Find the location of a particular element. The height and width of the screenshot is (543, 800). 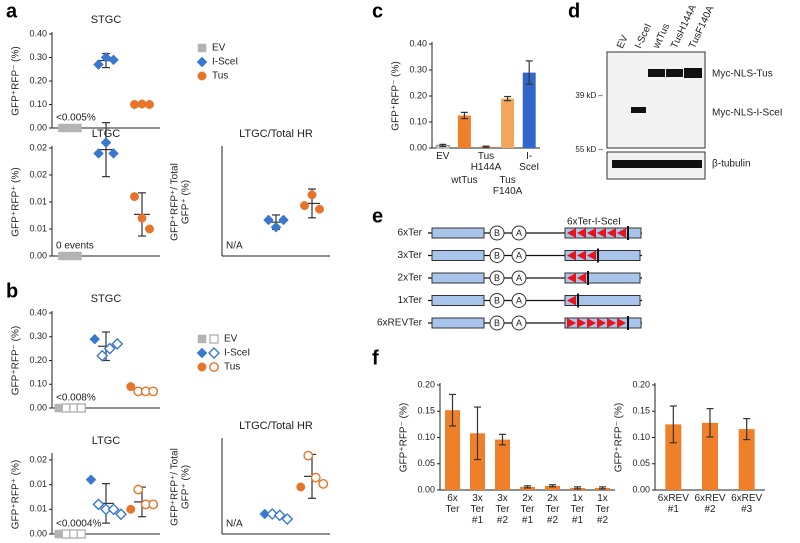

y-tick-label: 0.30 is located at coordinates (38, 336).